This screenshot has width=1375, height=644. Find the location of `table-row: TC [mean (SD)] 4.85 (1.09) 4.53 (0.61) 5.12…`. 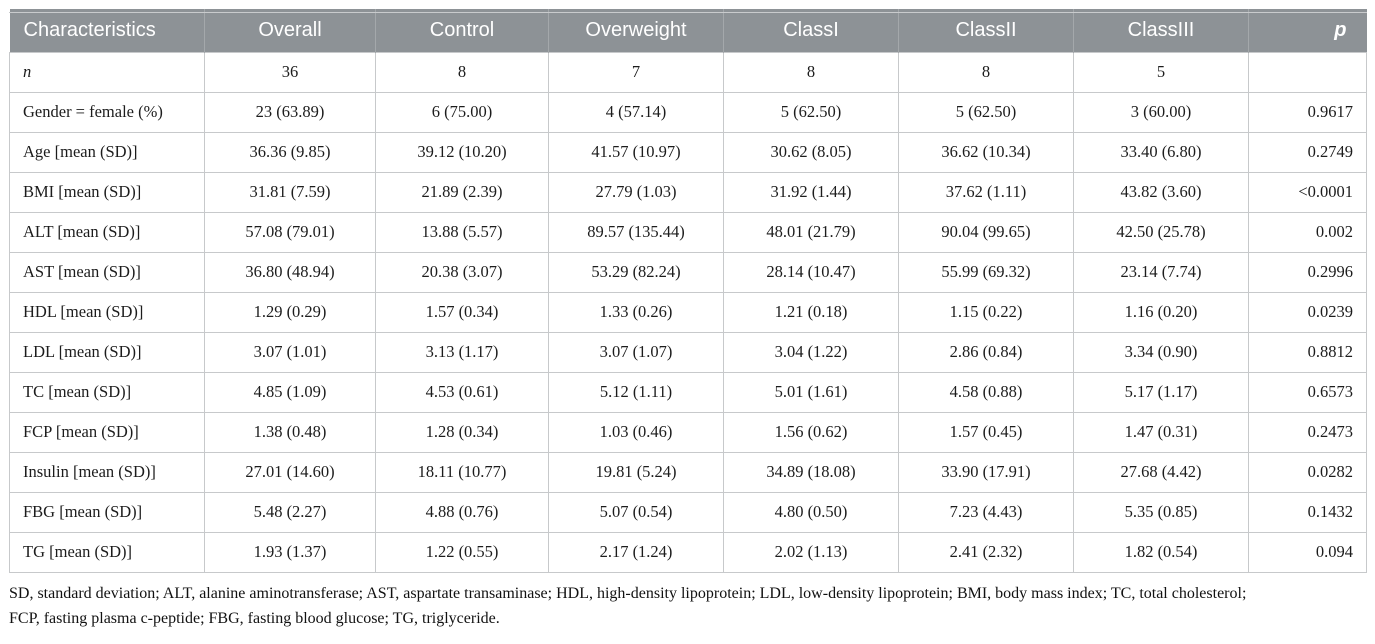

table-row: TC [mean (SD)] 4.85 (1.09) 4.53 (0.61) 5.12… is located at coordinates (688, 392).